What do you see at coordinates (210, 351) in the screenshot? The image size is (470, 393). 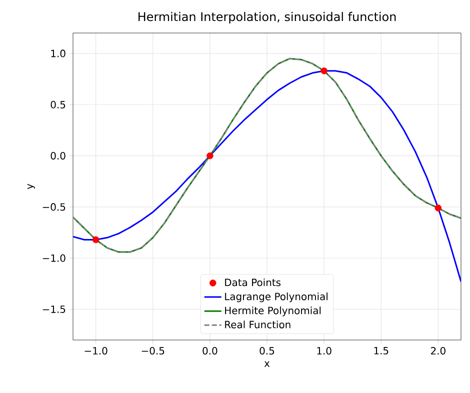 I see `x-tick-label: 0.0` at bounding box center [210, 351].